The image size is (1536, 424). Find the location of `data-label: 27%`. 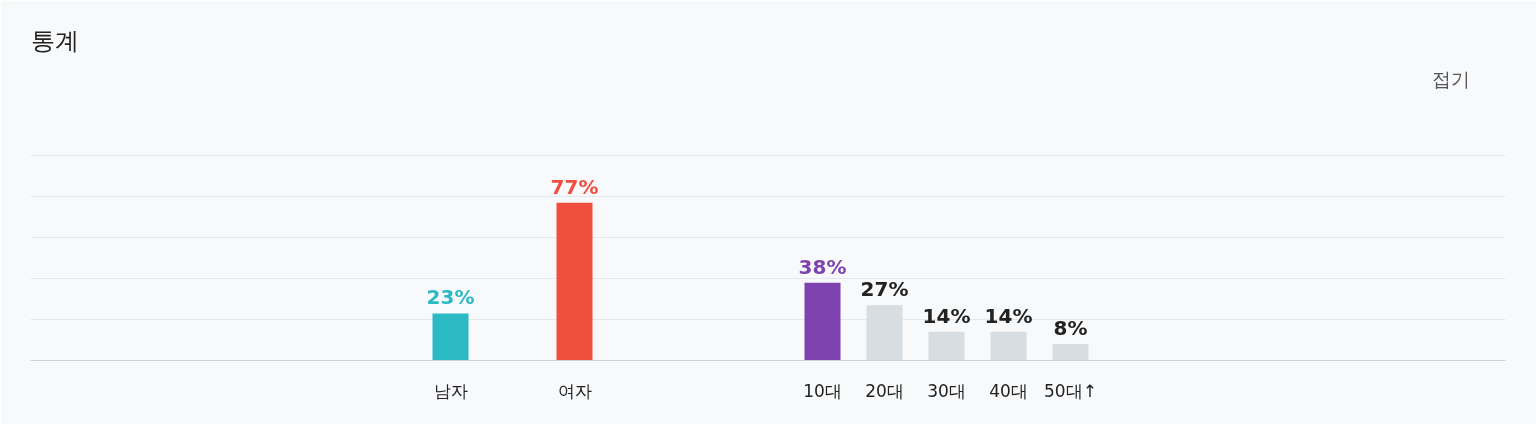

data-label: 27% is located at coordinates (884, 289).